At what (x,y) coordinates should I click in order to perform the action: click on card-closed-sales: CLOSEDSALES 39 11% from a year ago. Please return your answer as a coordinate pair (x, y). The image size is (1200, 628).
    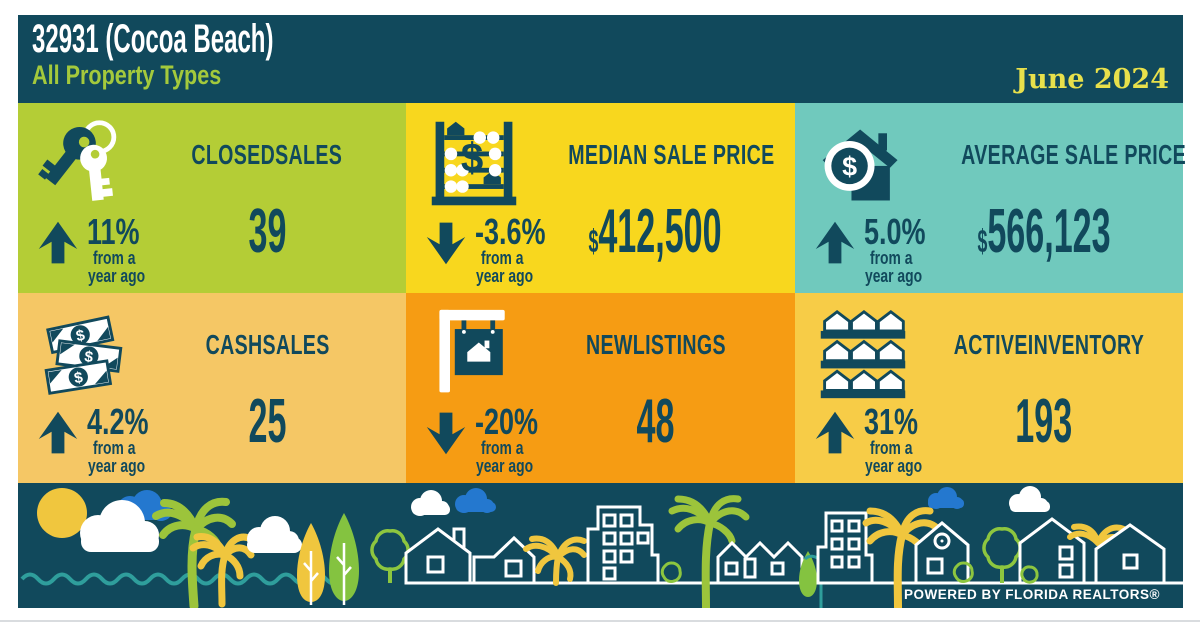
    Looking at the image, I should click on (212, 198).